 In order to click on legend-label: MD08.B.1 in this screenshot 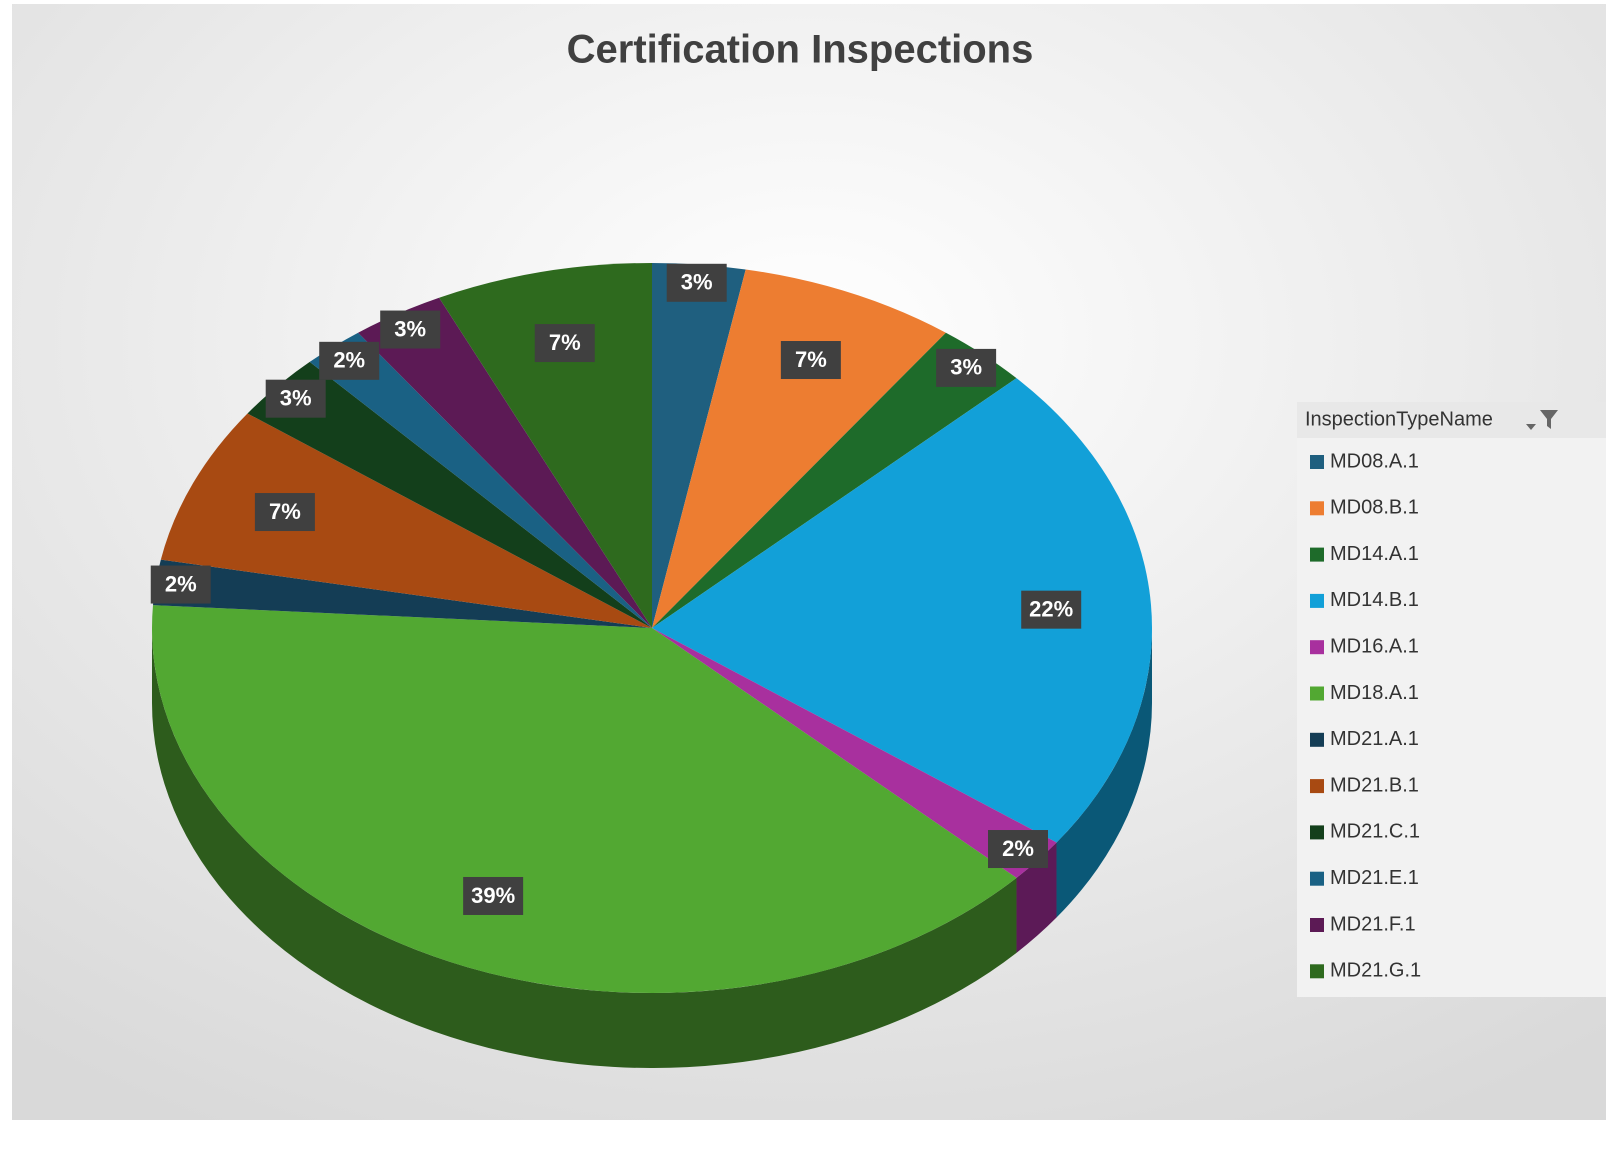, I will do `click(1374, 508)`.